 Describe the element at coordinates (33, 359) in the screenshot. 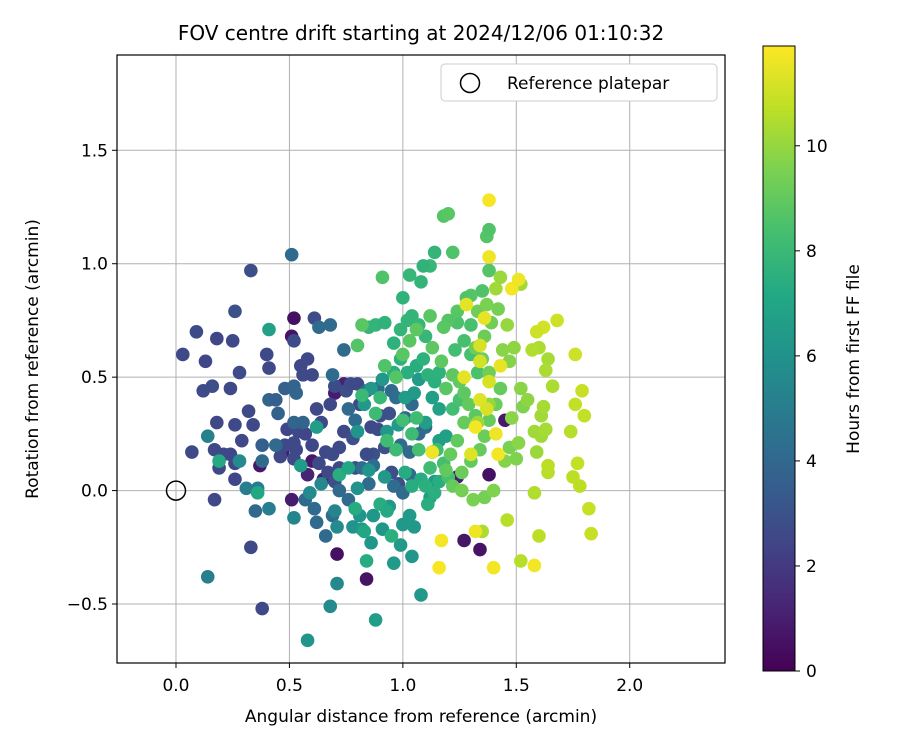

I see `y-axis-label: Rotation from reference (arcmin)` at that location.